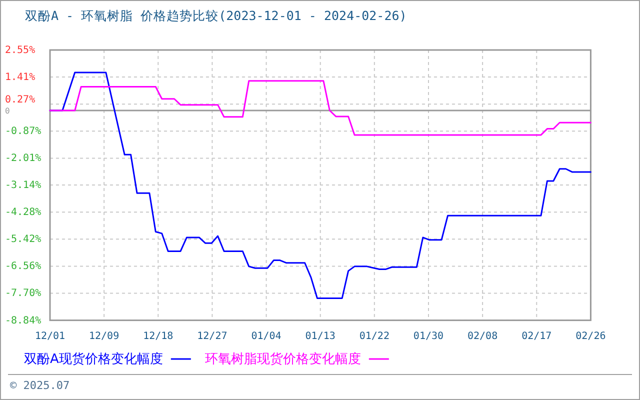 Image resolution: width=640 pixels, height=400 pixels. What do you see at coordinates (23, 266) in the screenshot?
I see `y-tick-label: -6.56%` at bounding box center [23, 266].